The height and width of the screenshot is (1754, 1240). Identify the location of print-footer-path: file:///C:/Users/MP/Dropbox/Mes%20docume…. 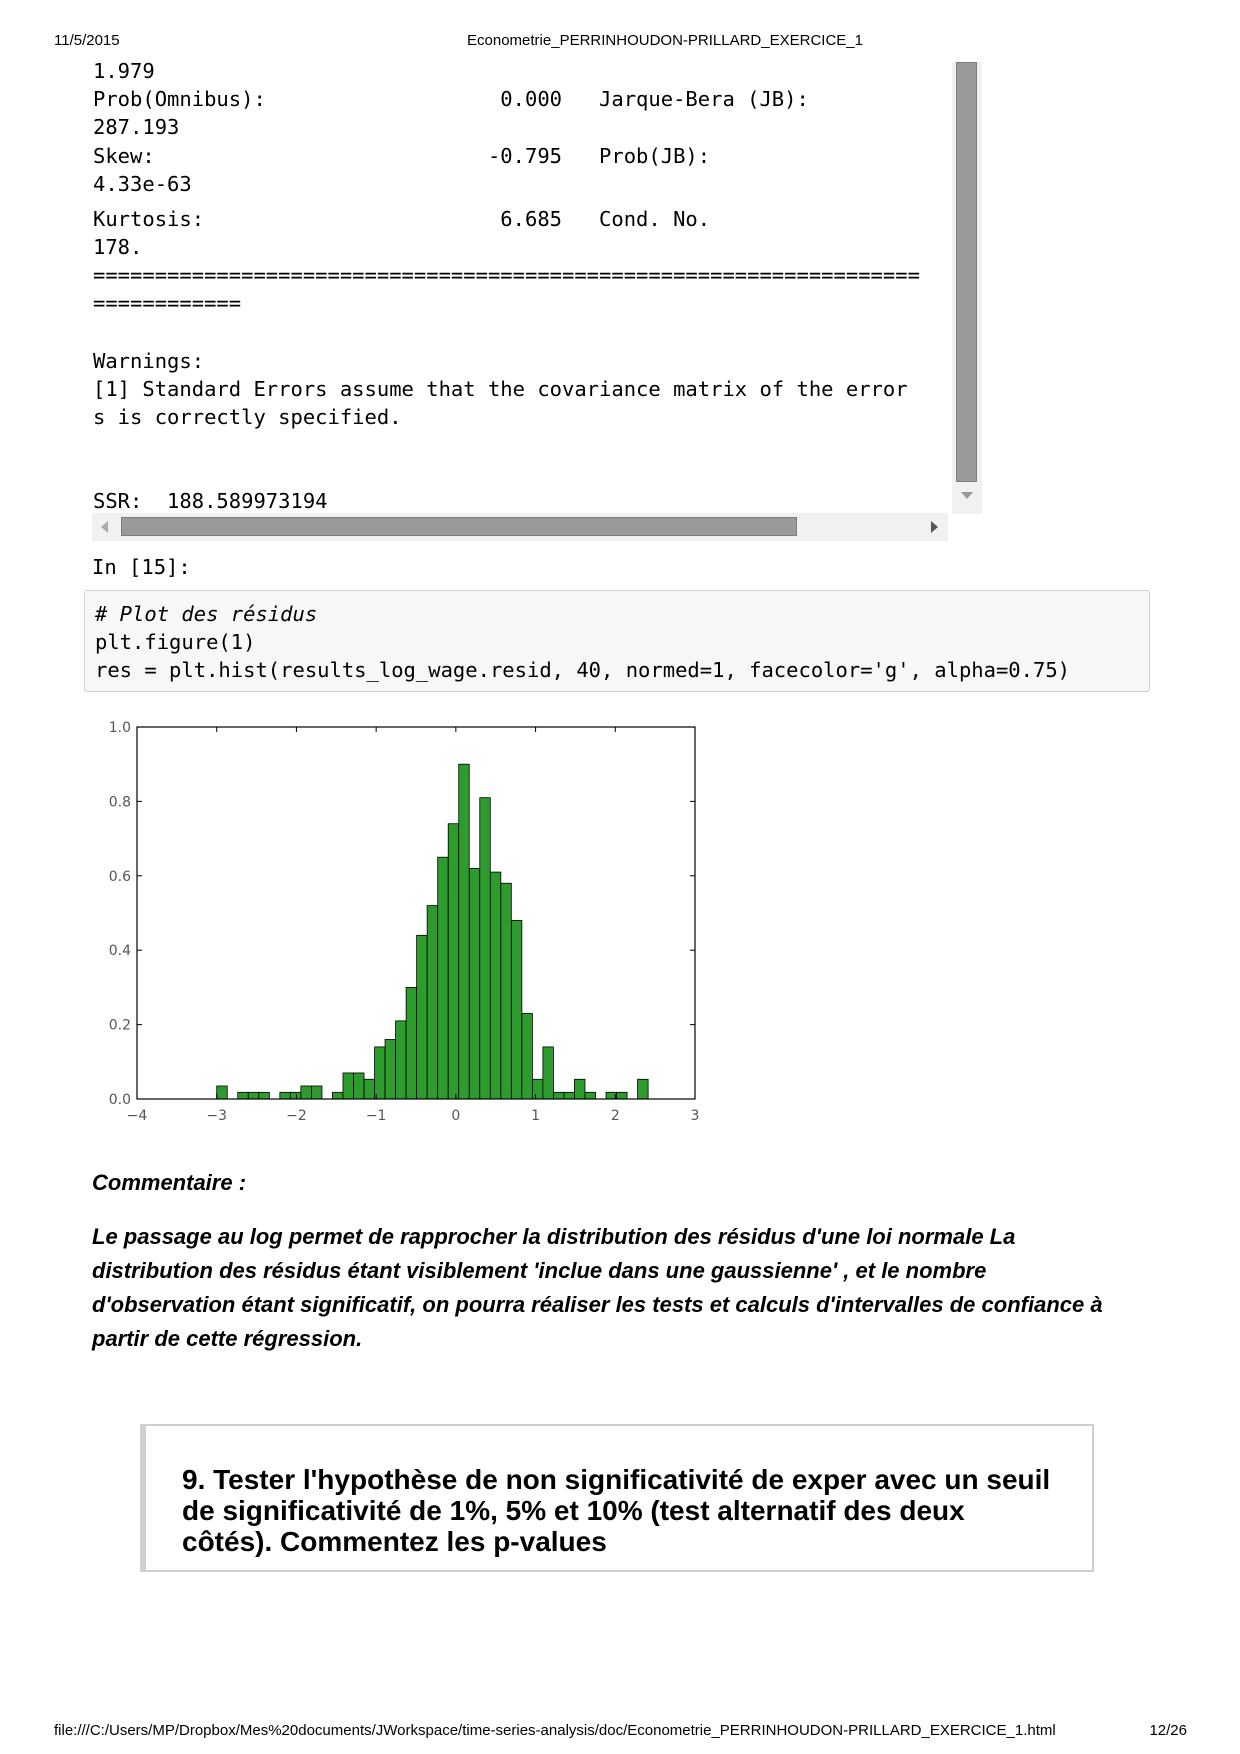
(555, 1730).